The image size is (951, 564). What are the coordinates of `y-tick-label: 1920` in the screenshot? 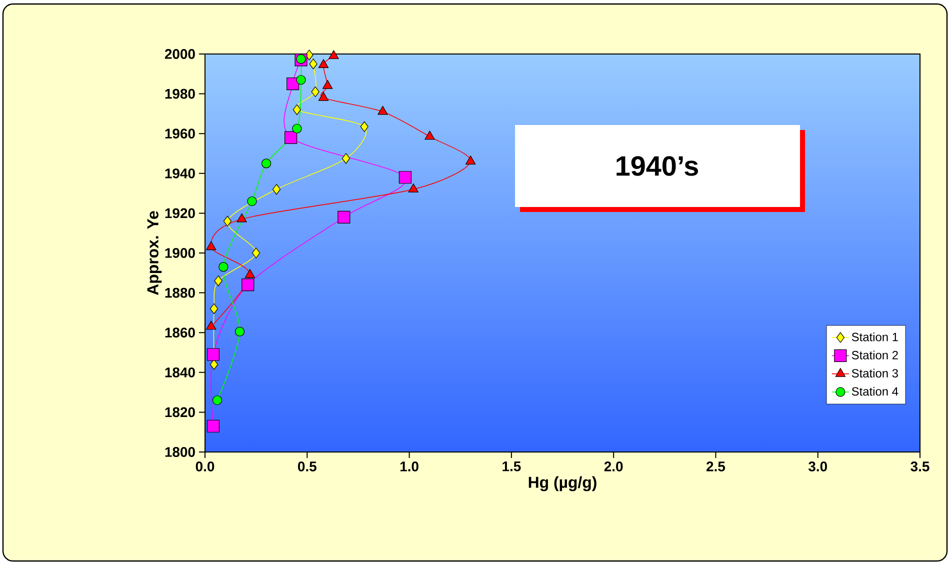 It's located at (180, 213).